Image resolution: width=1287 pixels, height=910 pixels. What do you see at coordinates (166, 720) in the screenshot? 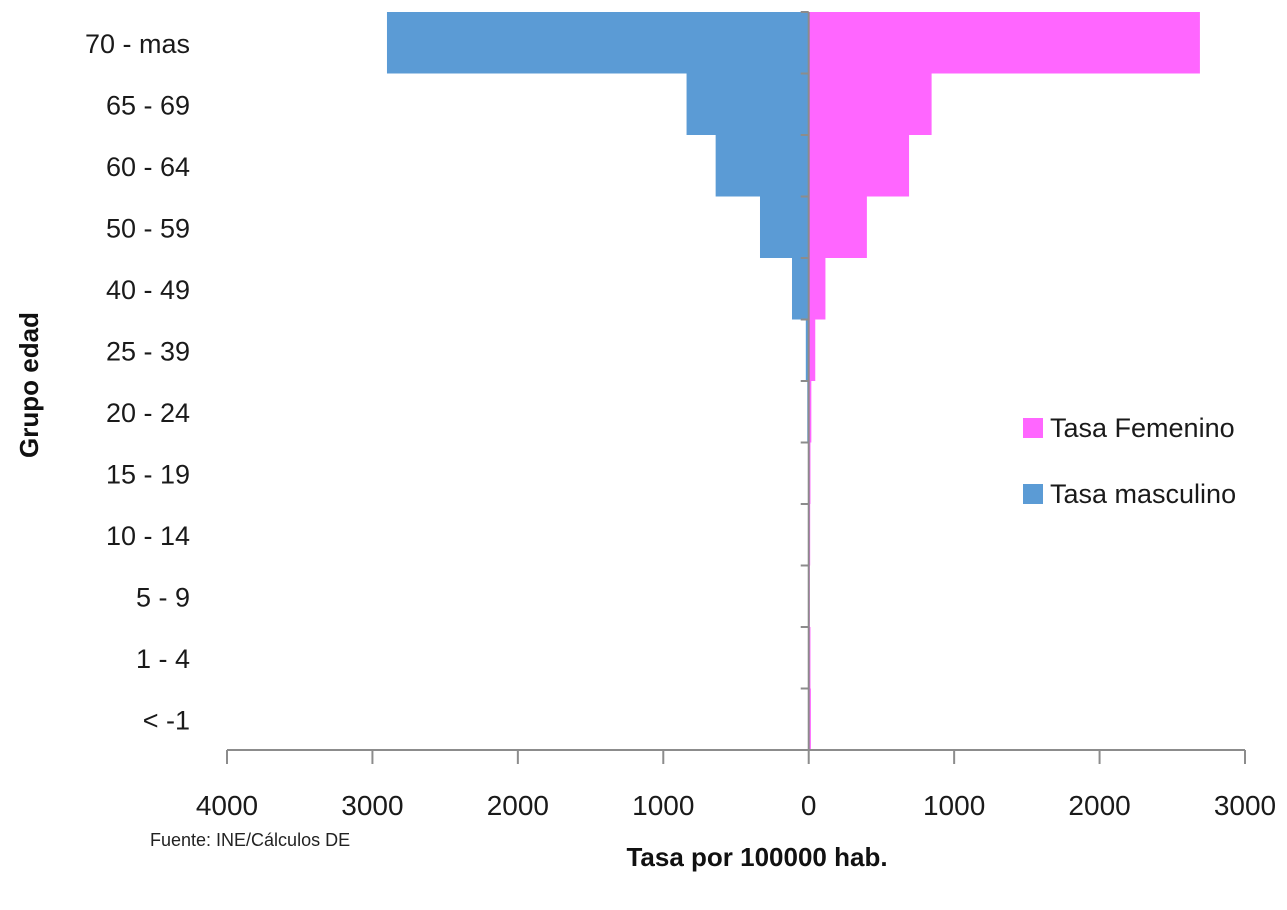
I see `y-category-label-0: < -1` at bounding box center [166, 720].